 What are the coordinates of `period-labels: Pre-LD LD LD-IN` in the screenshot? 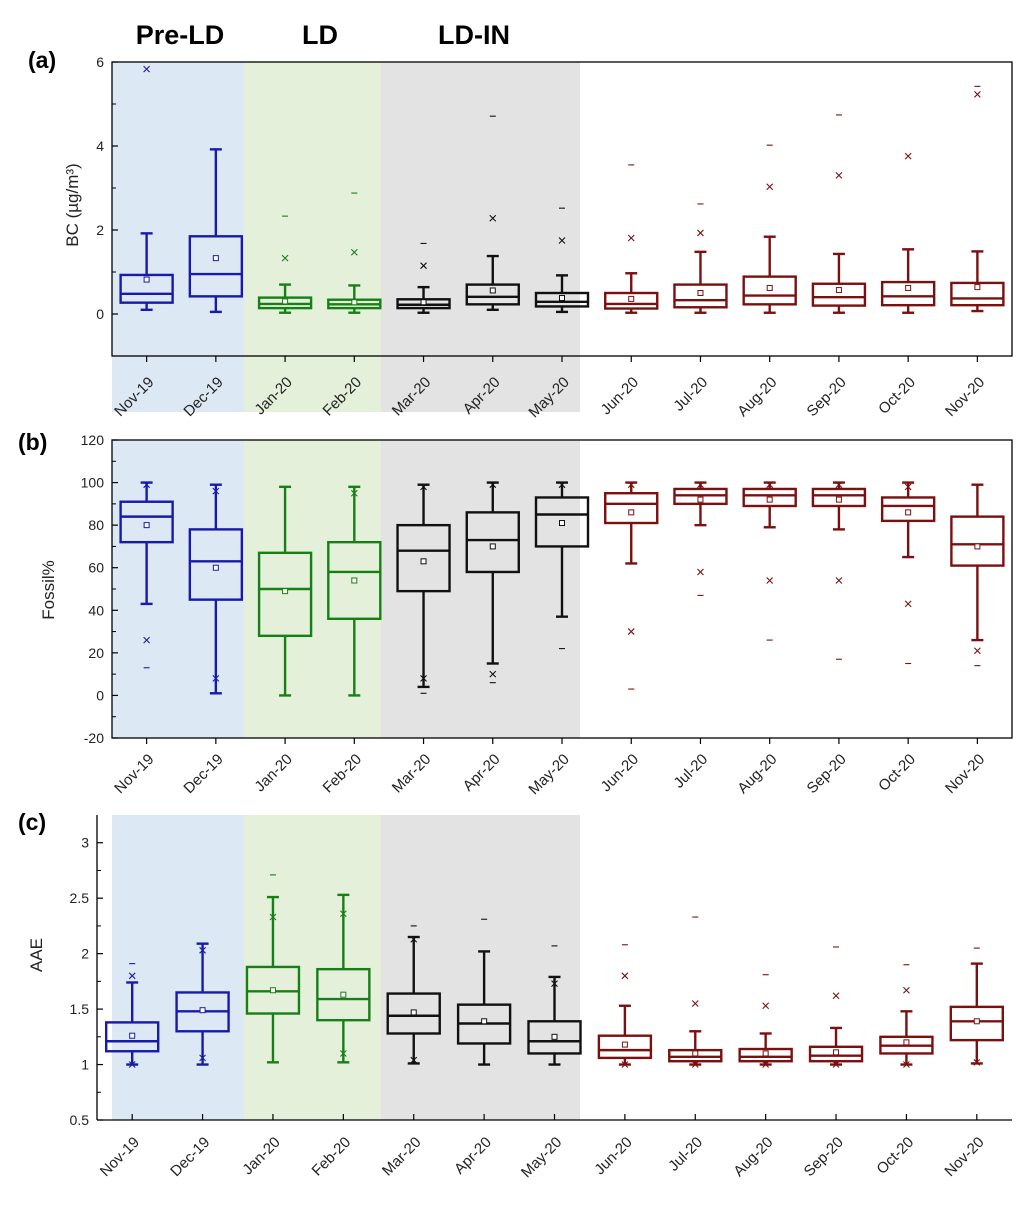 It's located at (323, 35).